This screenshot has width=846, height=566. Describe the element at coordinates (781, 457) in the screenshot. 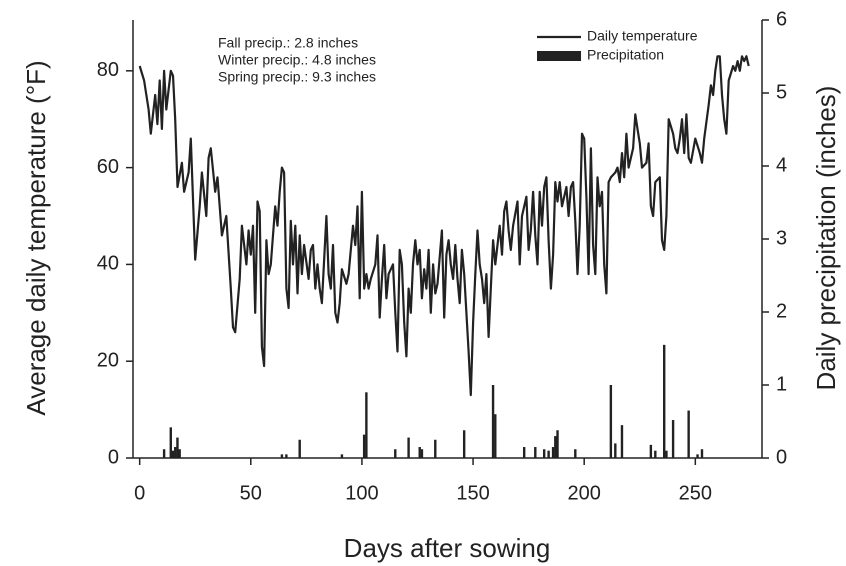

I see `y2-tick-label: 0` at that location.